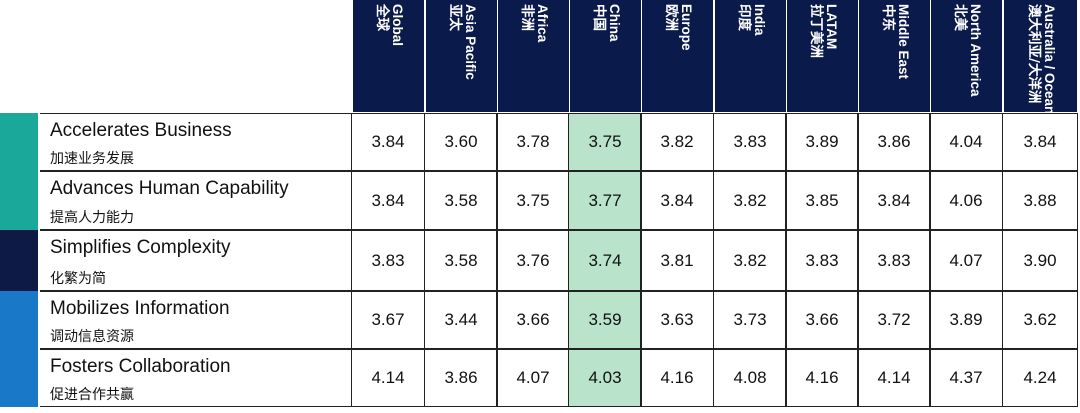 The image size is (1080, 413). Describe the element at coordinates (605, 56) in the screenshot. I see `column-header-china: China 中国` at that location.